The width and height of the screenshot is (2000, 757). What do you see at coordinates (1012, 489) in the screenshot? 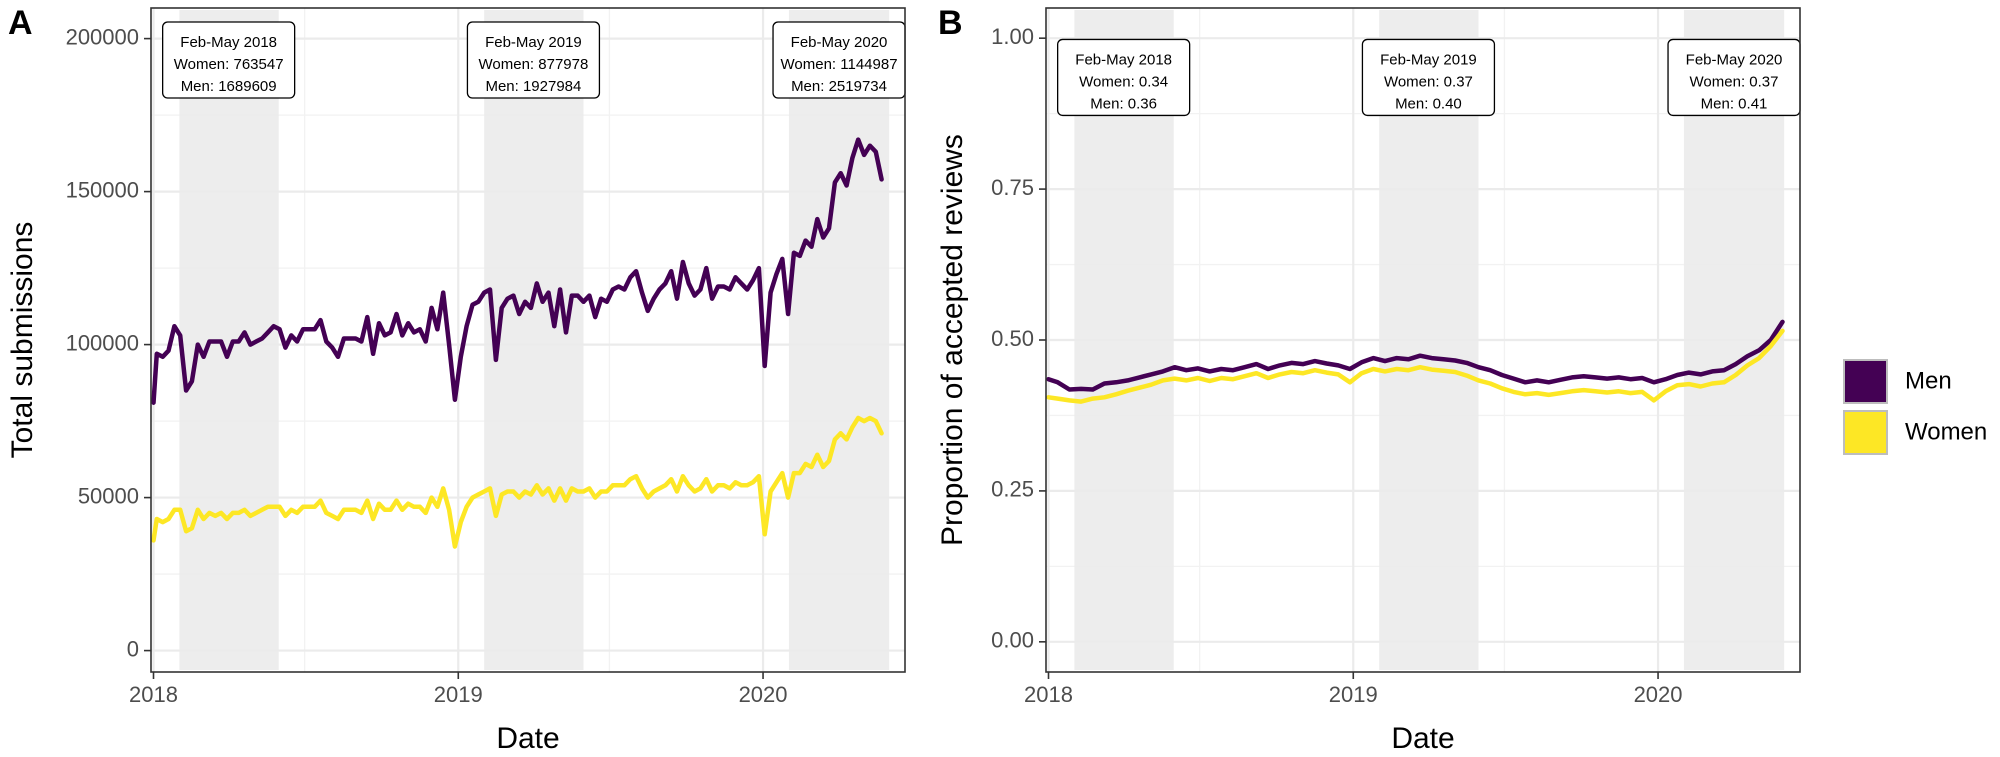
I see `y-tick-label: 0.25` at bounding box center [1012, 489].